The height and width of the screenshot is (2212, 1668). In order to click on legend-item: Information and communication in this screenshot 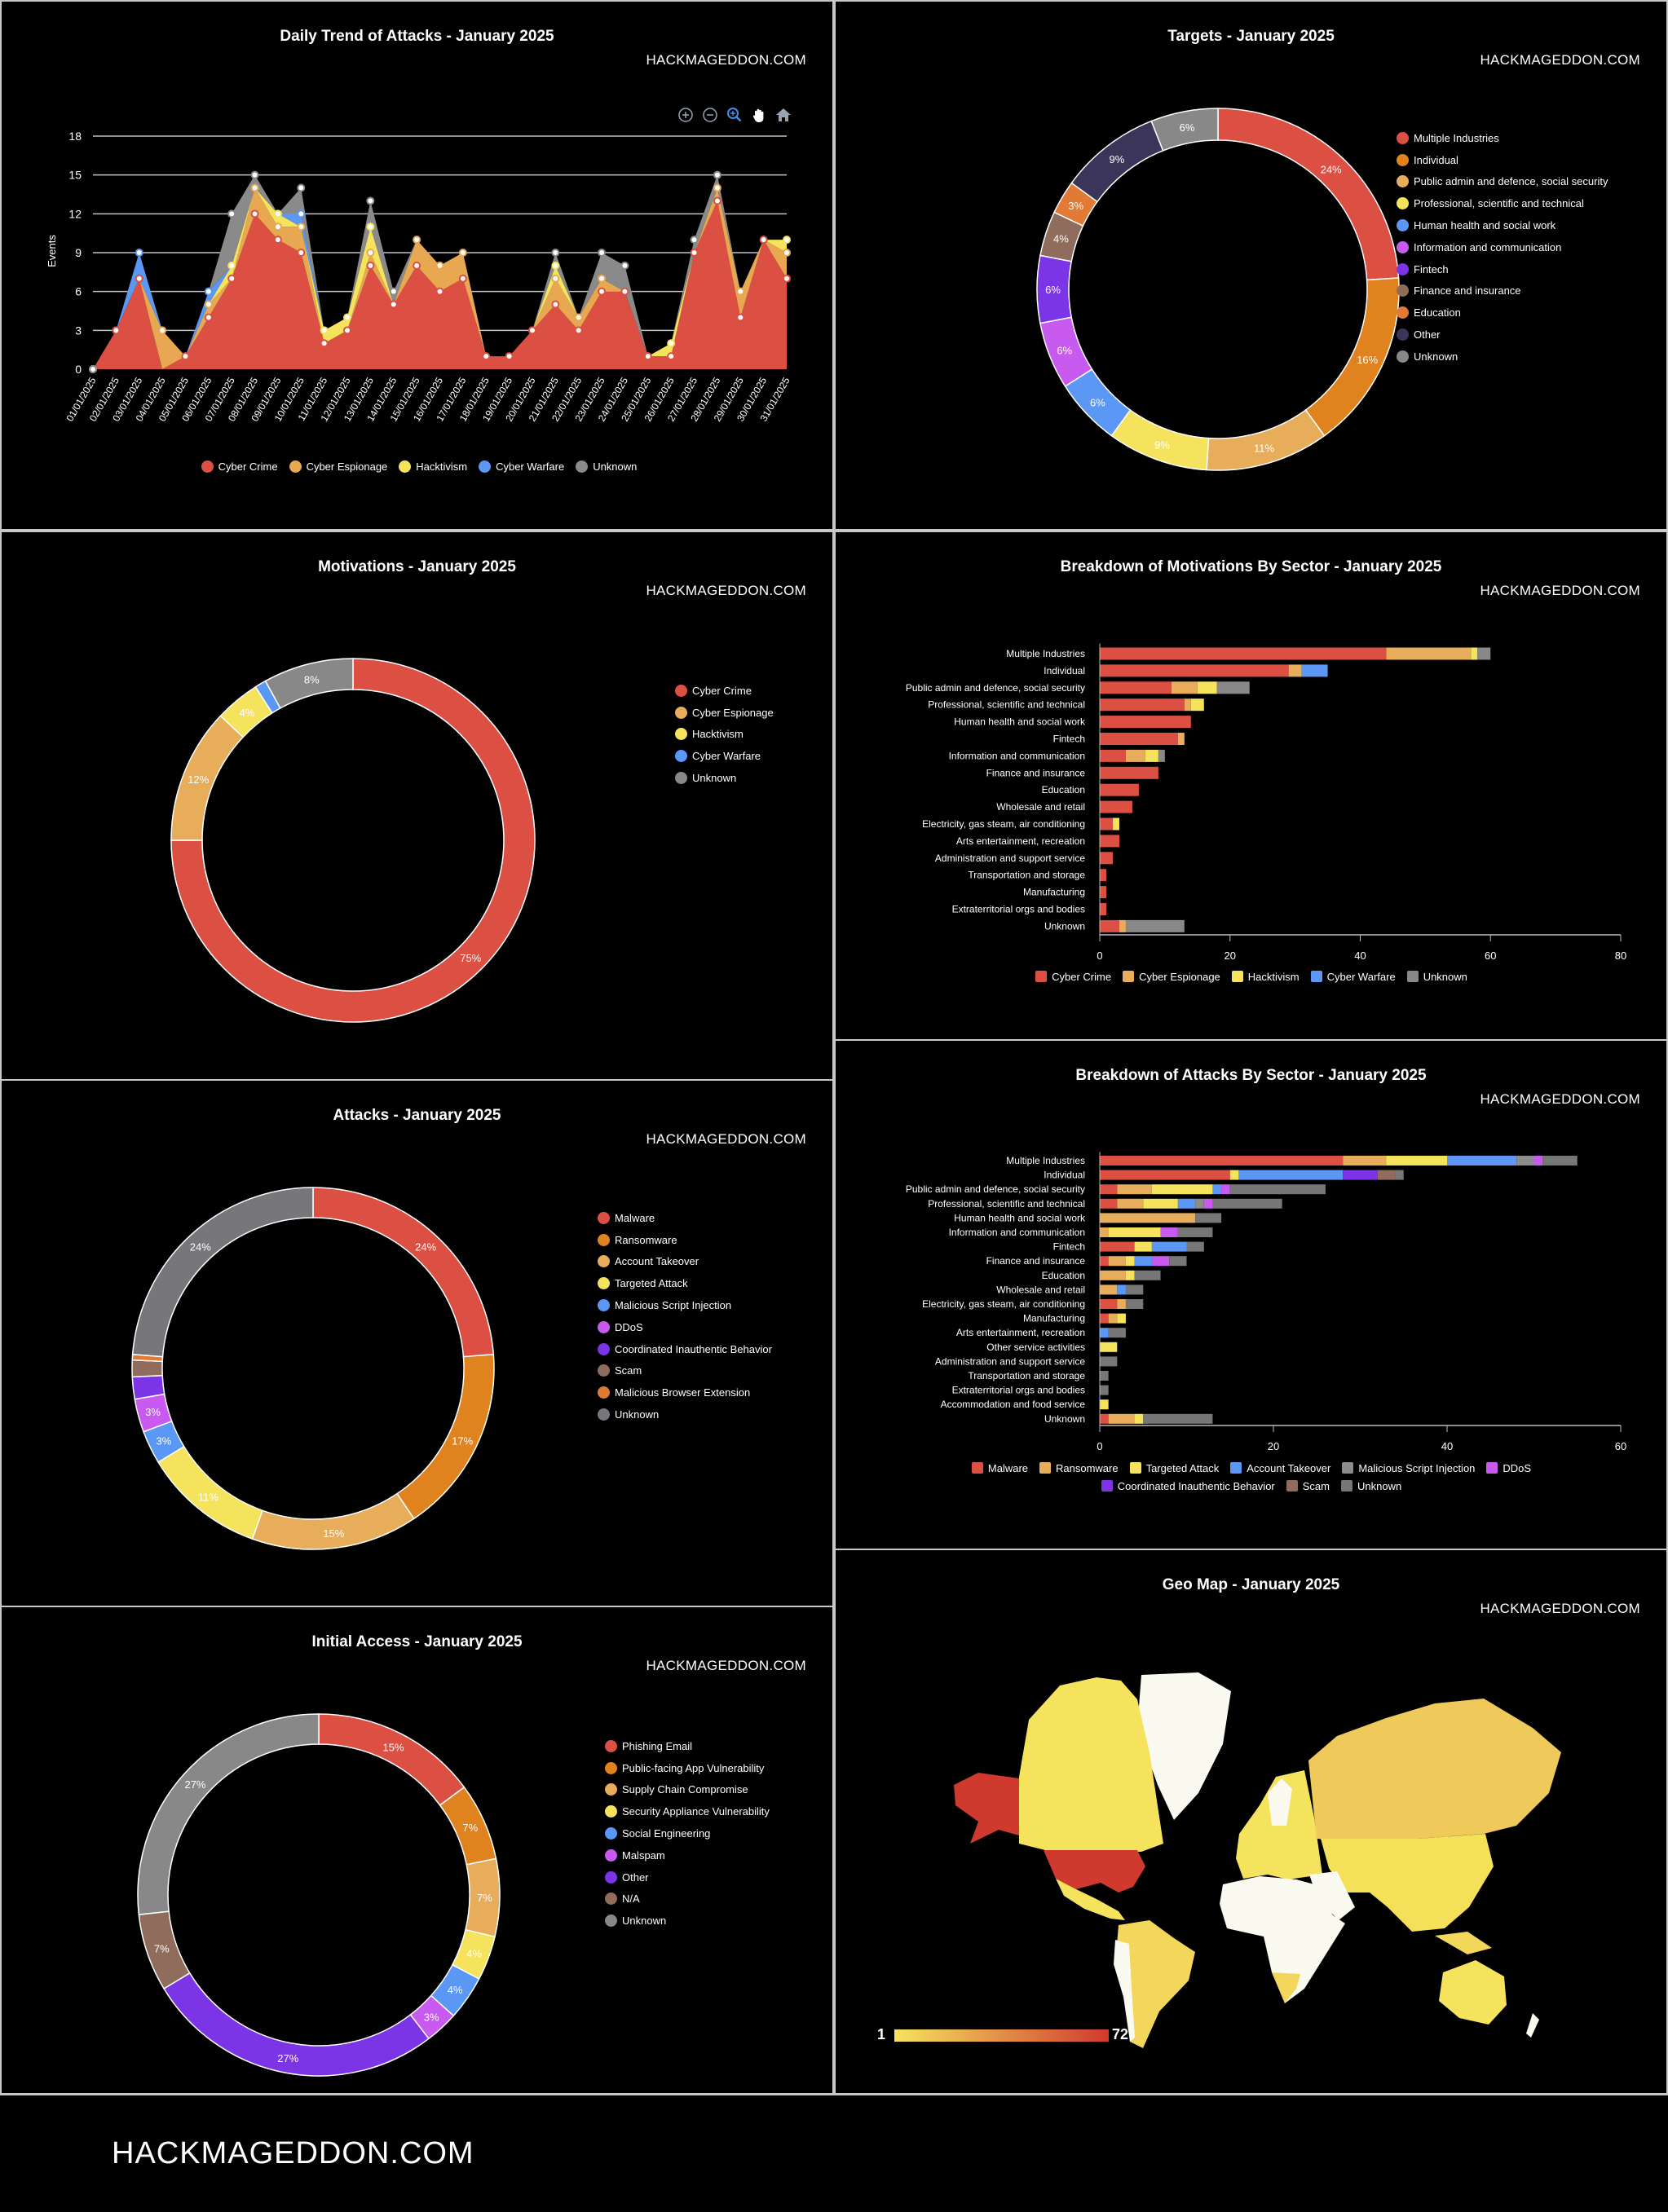, I will do `click(1502, 247)`.